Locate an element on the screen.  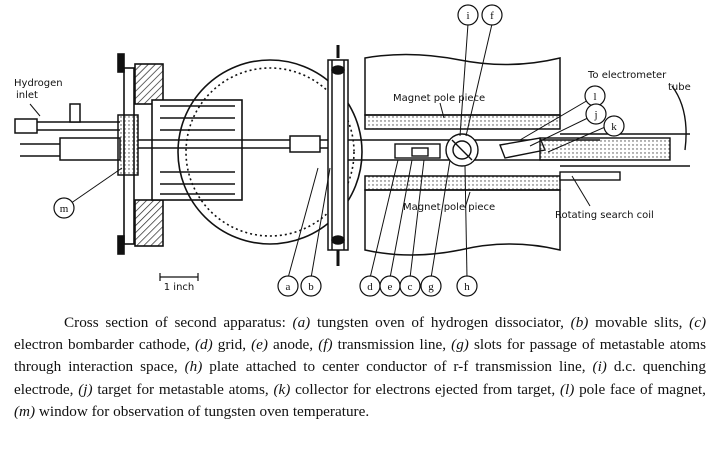
svg-text: e is located at coordinates (390, 287).